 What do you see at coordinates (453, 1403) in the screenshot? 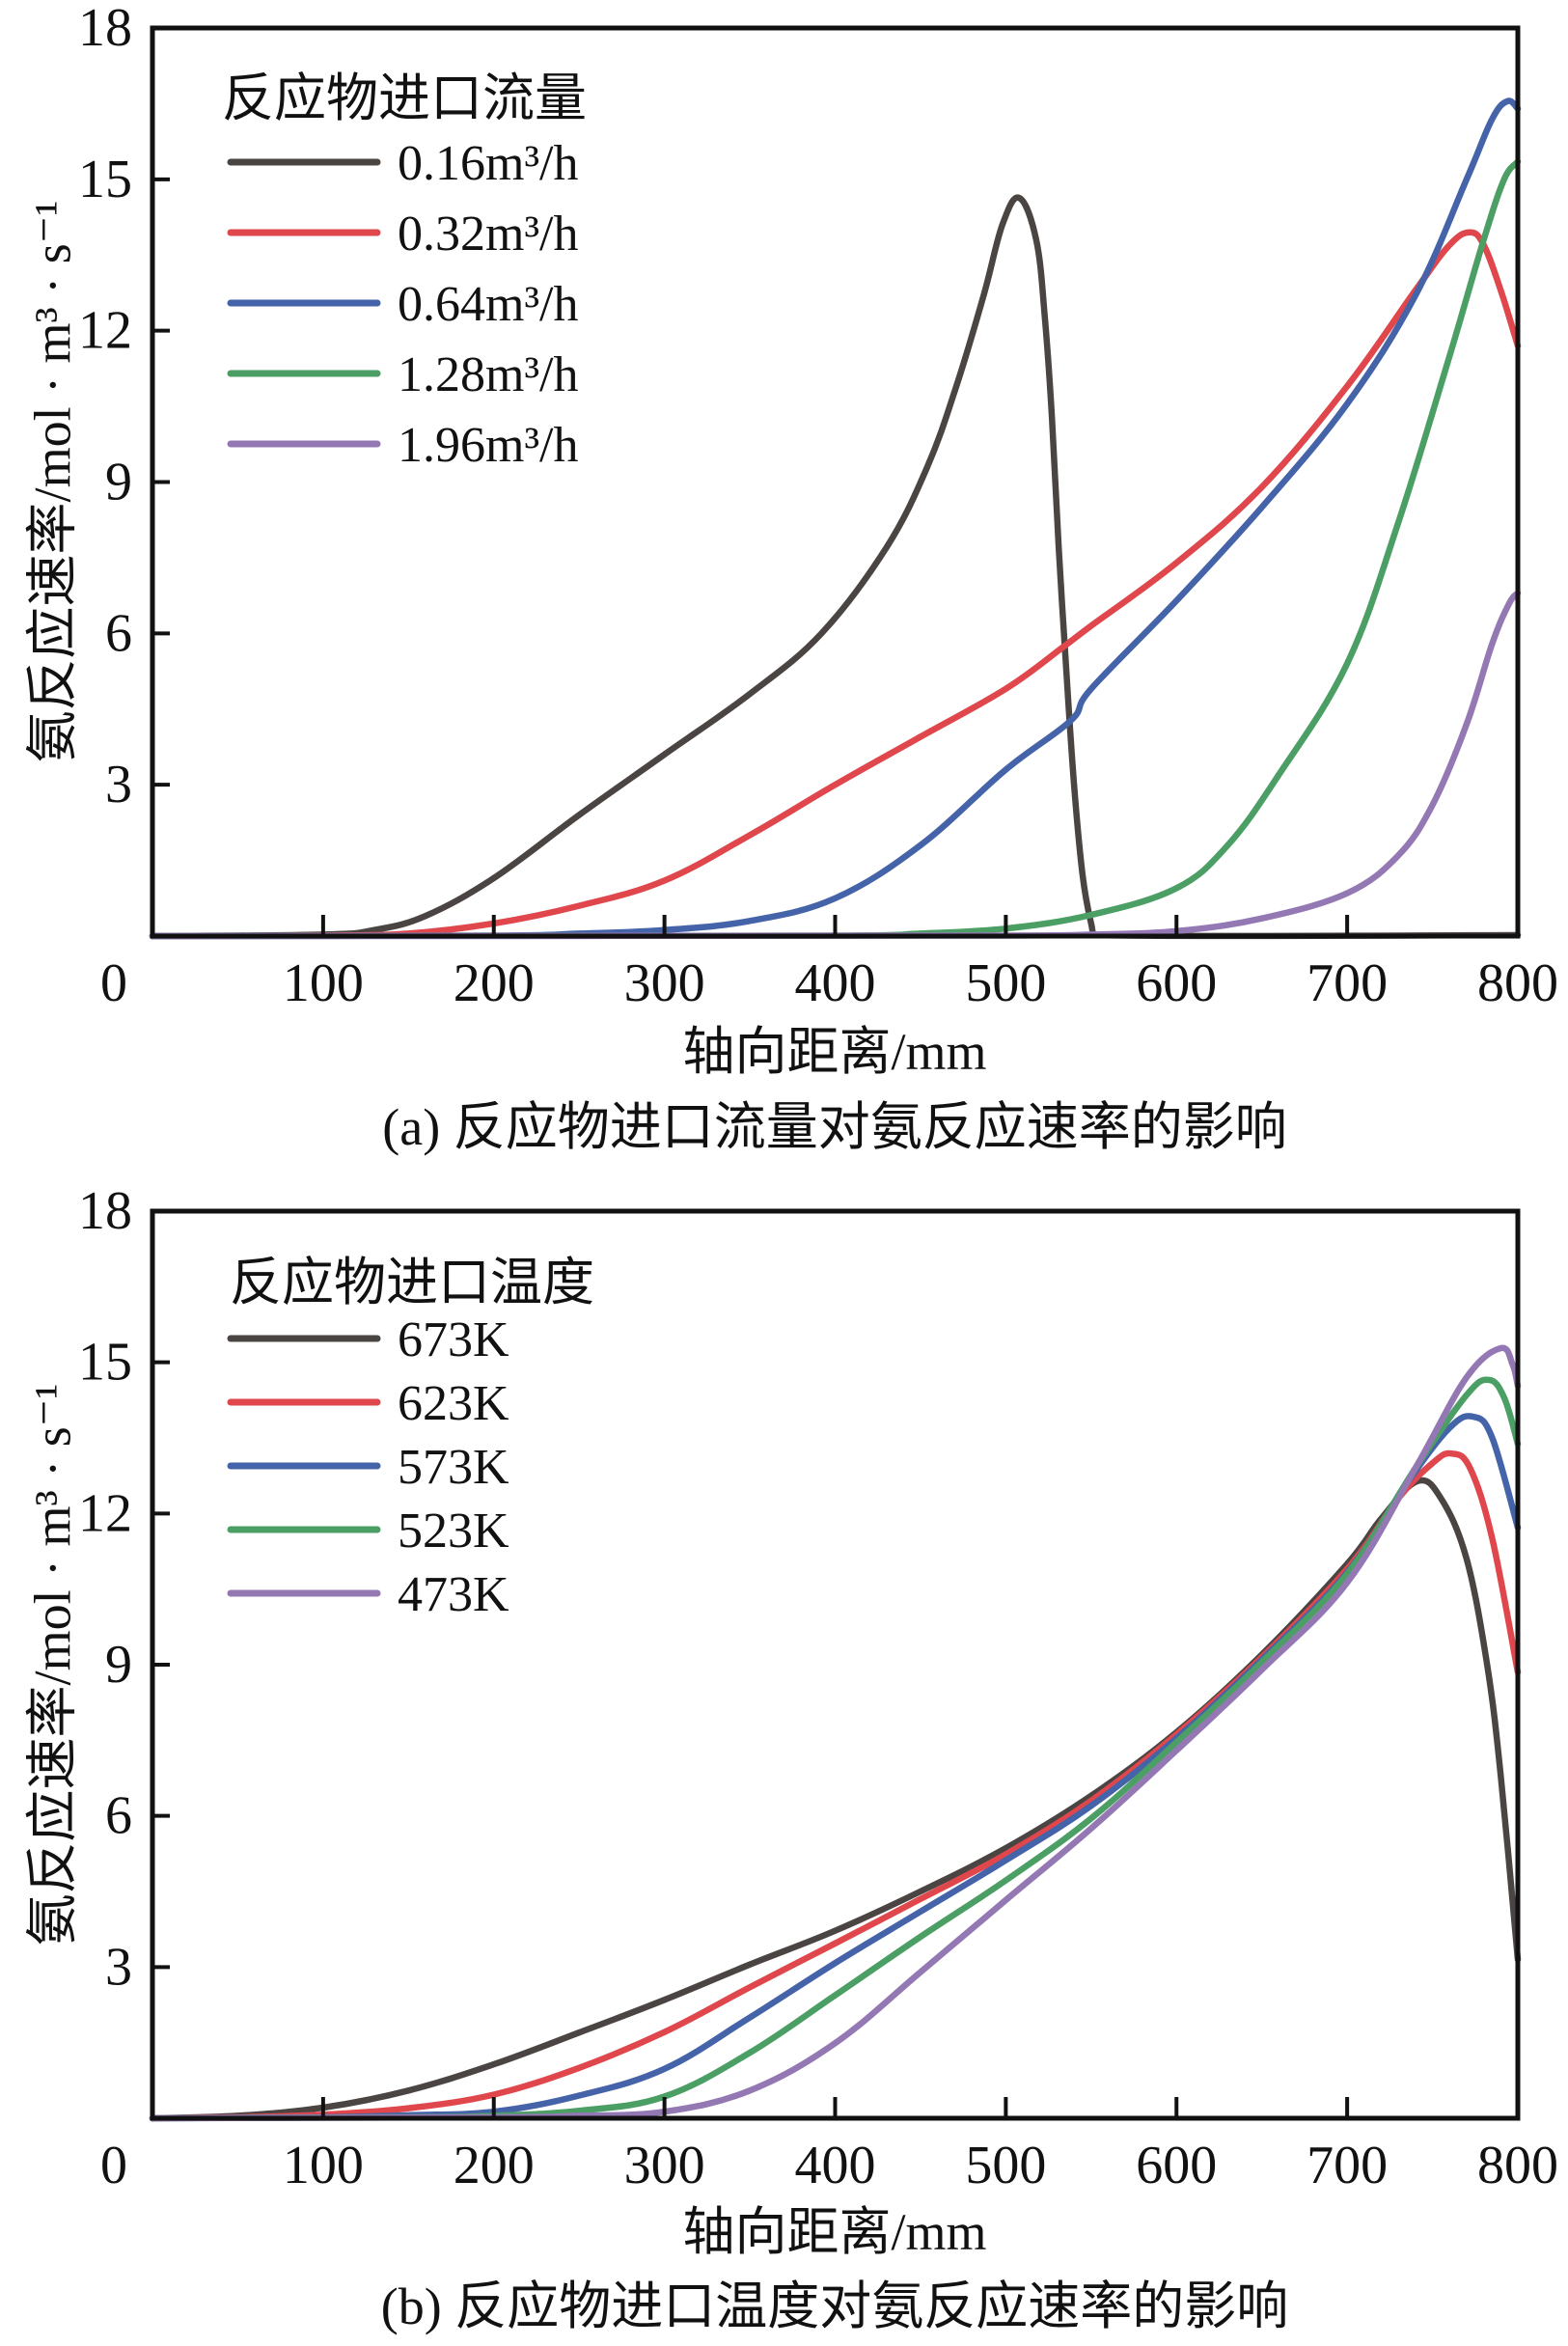
I see `legend-label: 623K` at bounding box center [453, 1403].